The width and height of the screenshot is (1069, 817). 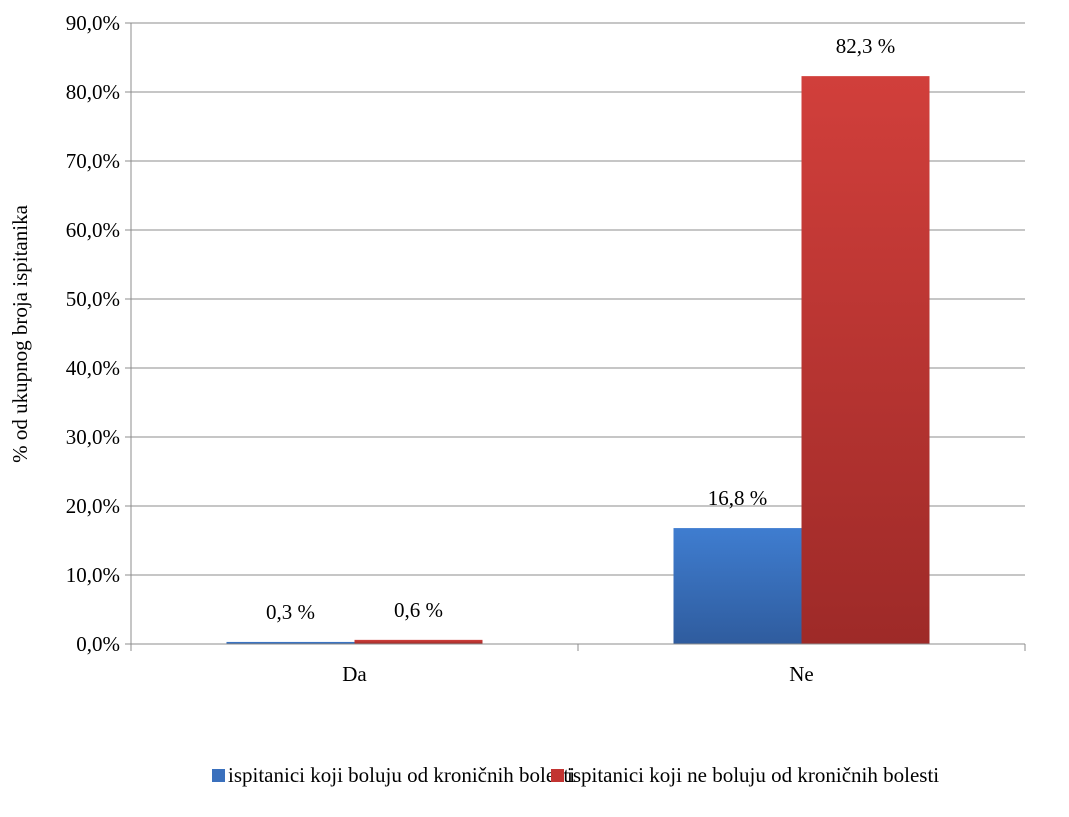 What do you see at coordinates (801, 674) in the screenshot?
I see `x-category-label: Ne` at bounding box center [801, 674].